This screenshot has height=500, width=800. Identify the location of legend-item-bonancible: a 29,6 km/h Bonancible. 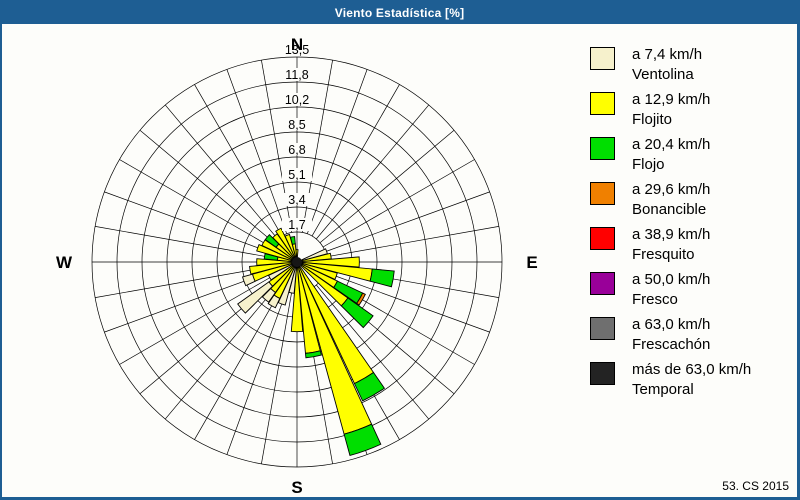
(690, 201).